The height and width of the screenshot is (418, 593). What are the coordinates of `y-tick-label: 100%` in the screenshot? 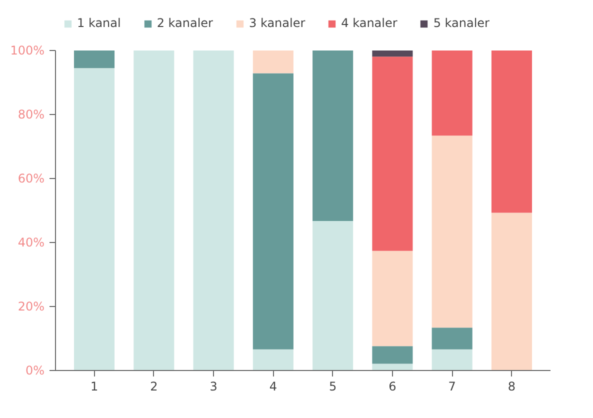 It's located at (27, 51).